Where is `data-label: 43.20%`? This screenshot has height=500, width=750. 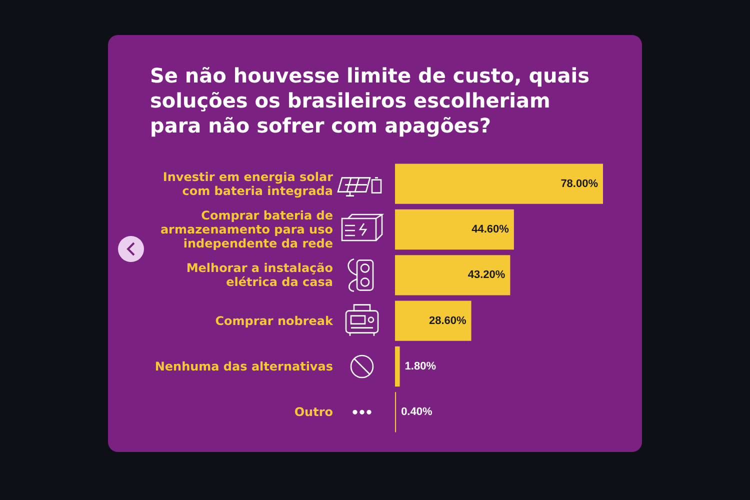 data-label: 43.20% is located at coordinates (487, 275).